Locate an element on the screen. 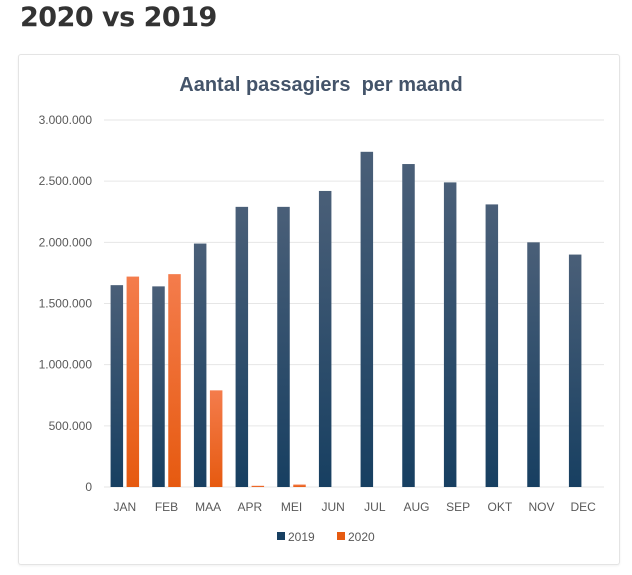 The width and height of the screenshot is (632, 575). bar-2019-jun is located at coordinates (325, 338).